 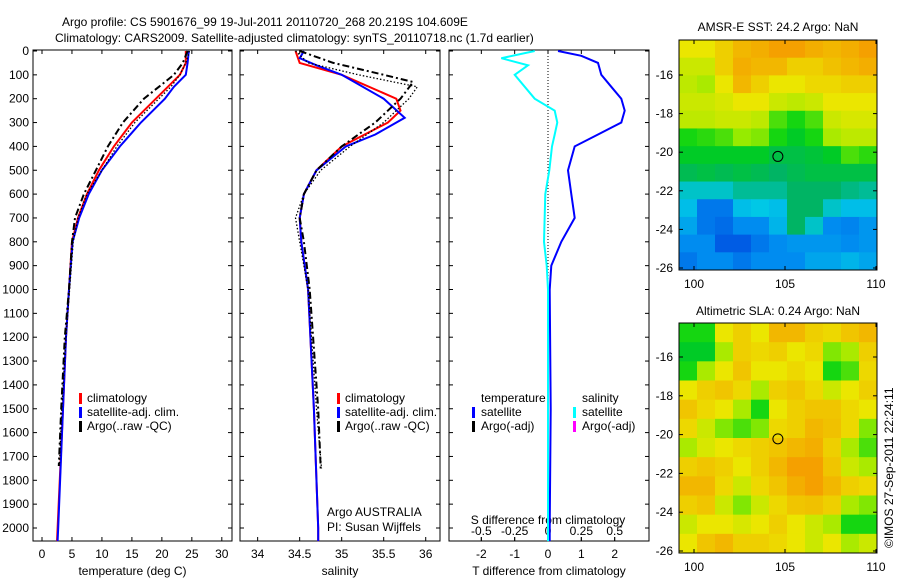 I want to click on x-tick-label: 36, so click(x=426, y=554).